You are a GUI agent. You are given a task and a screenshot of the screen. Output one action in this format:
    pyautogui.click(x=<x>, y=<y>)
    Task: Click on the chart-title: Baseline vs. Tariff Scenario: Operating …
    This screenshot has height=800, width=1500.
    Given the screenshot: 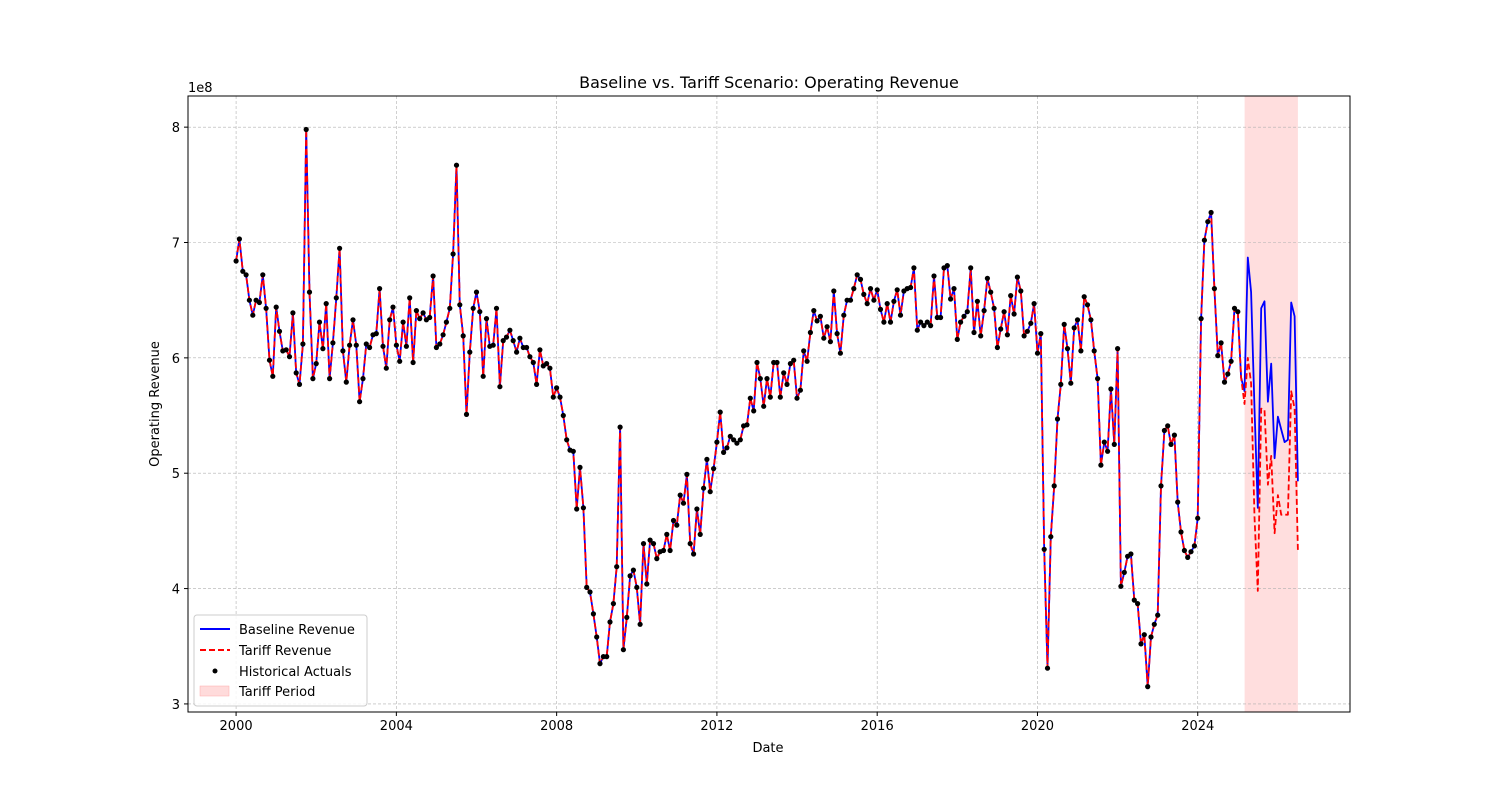 What is the action you would take?
    pyautogui.click(x=769, y=82)
    